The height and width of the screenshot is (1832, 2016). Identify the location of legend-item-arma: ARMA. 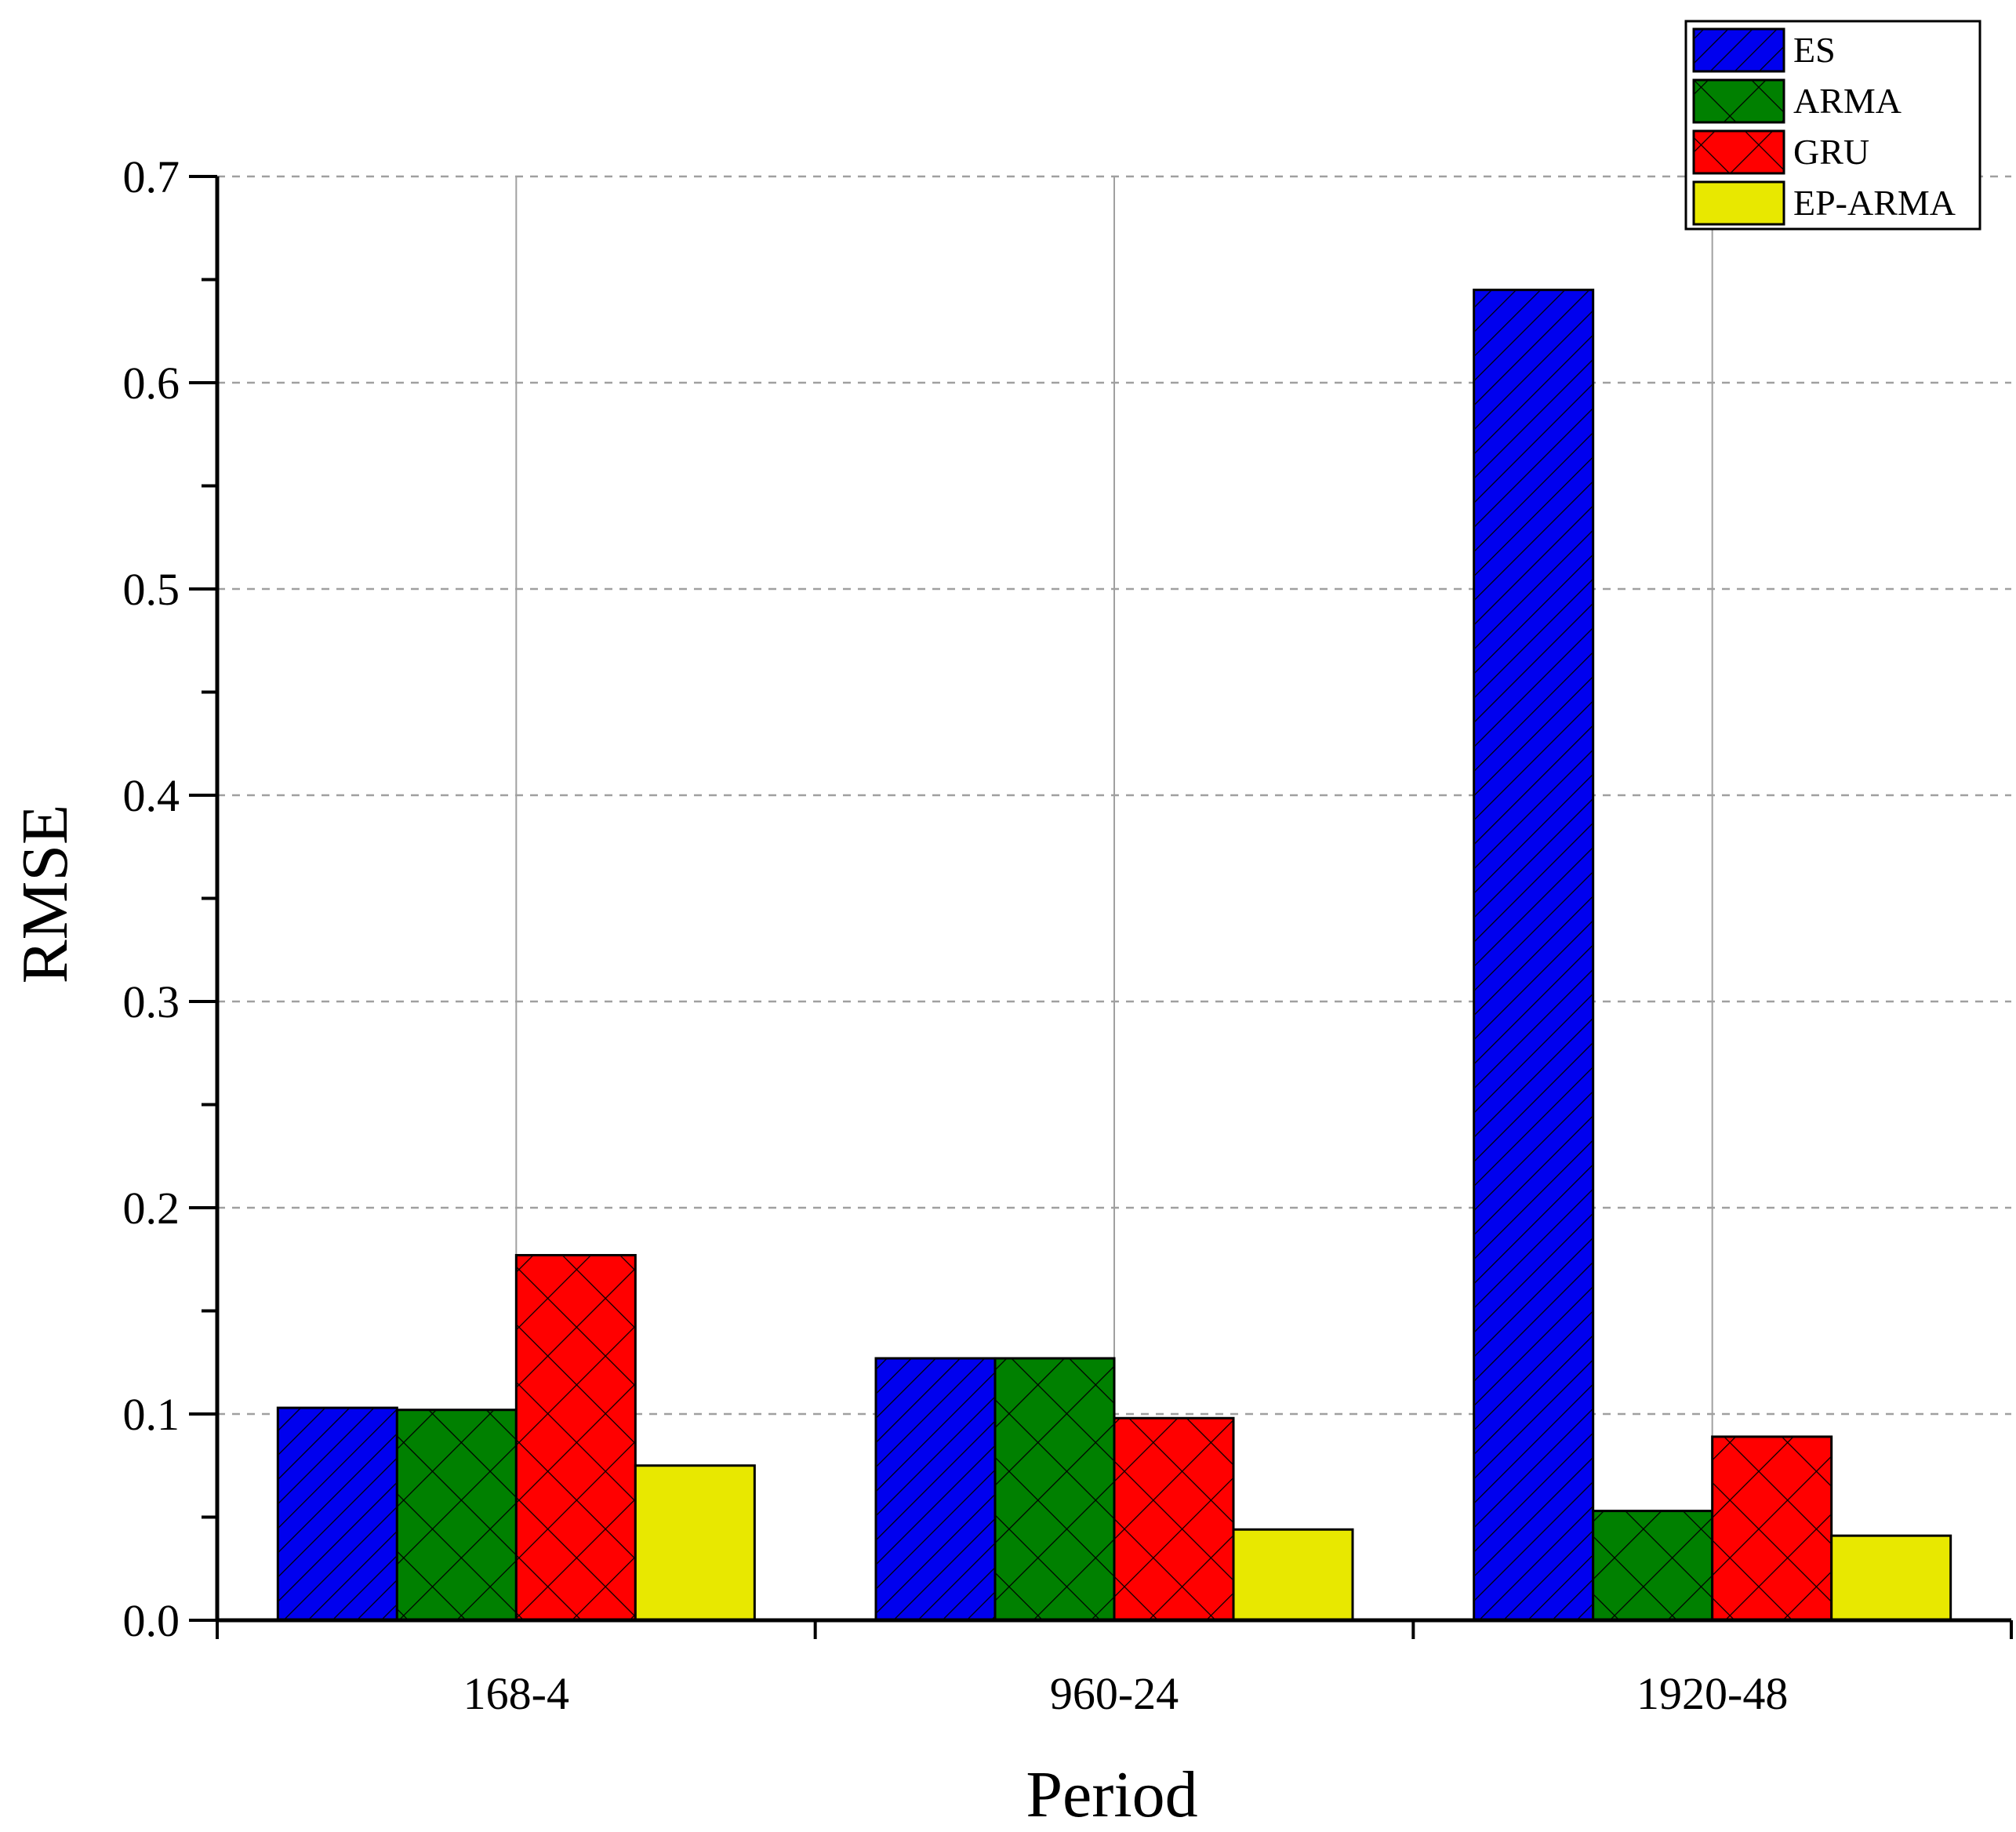
(1797, 101).